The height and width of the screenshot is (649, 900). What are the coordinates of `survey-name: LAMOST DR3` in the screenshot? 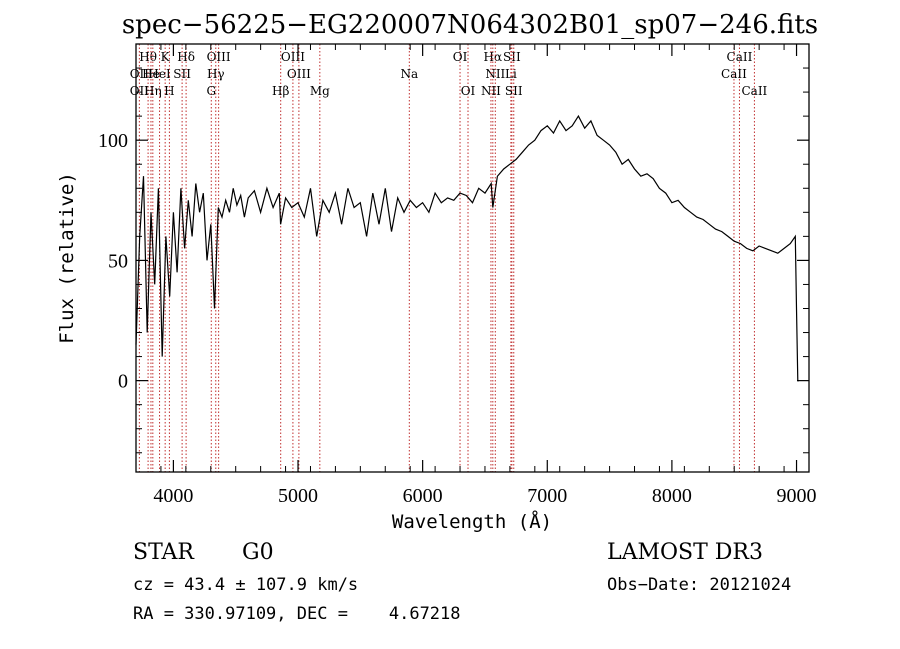 It's located at (685, 552).